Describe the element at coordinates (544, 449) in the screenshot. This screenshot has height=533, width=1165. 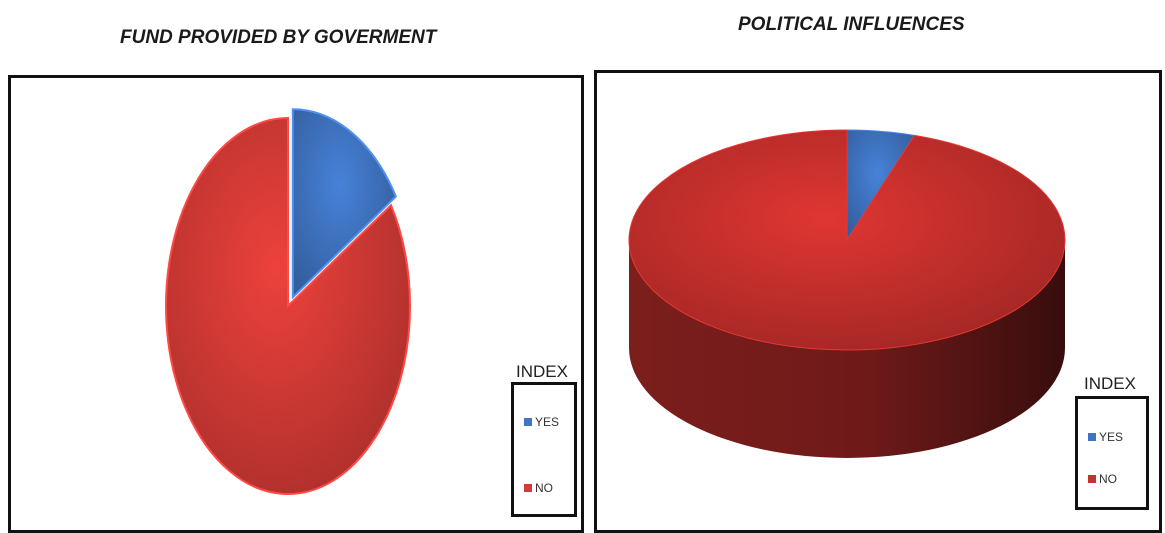
I see `legend-fund: YES NO` at that location.